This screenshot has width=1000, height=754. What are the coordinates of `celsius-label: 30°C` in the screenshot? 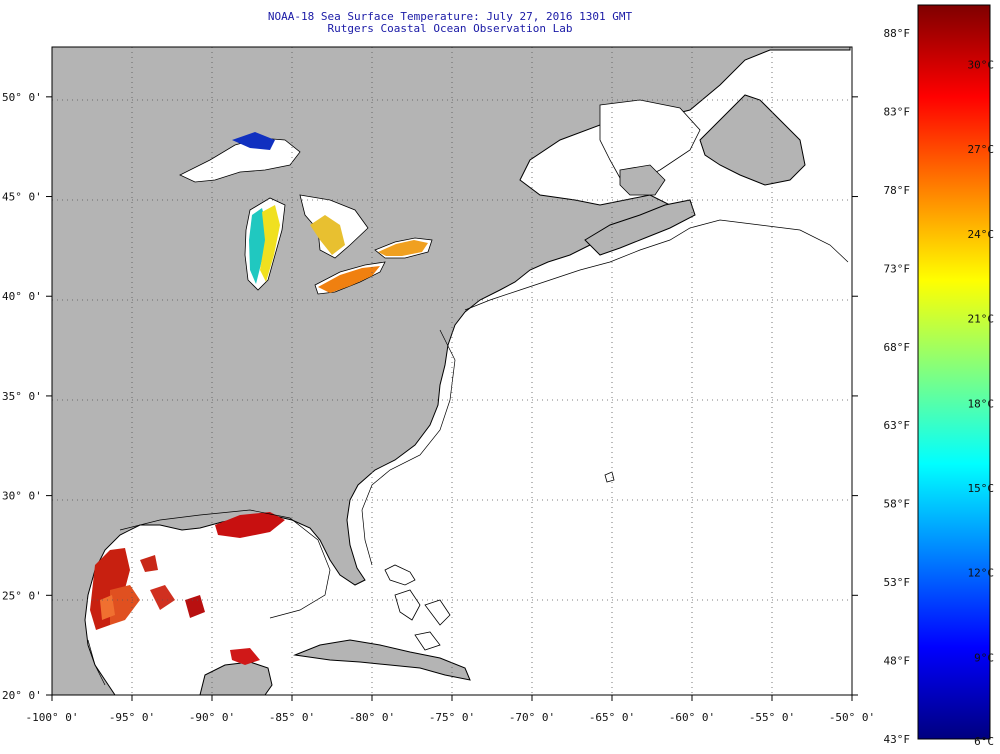 It's located at (981, 64).